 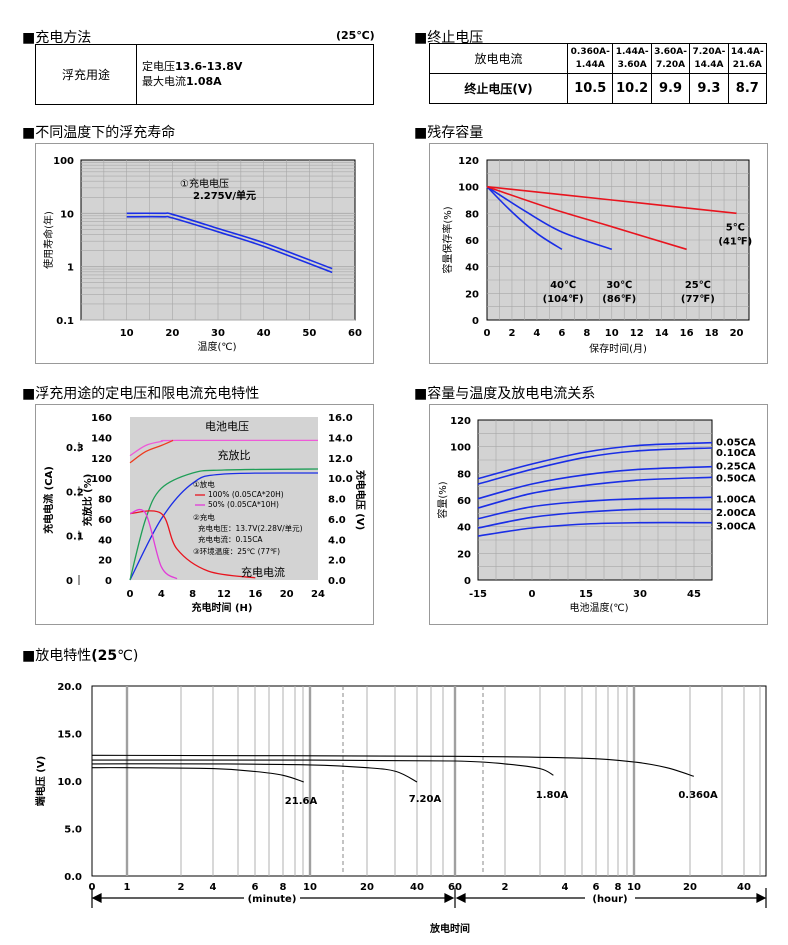 I want to click on hour-label: (hour), so click(x=609, y=899).